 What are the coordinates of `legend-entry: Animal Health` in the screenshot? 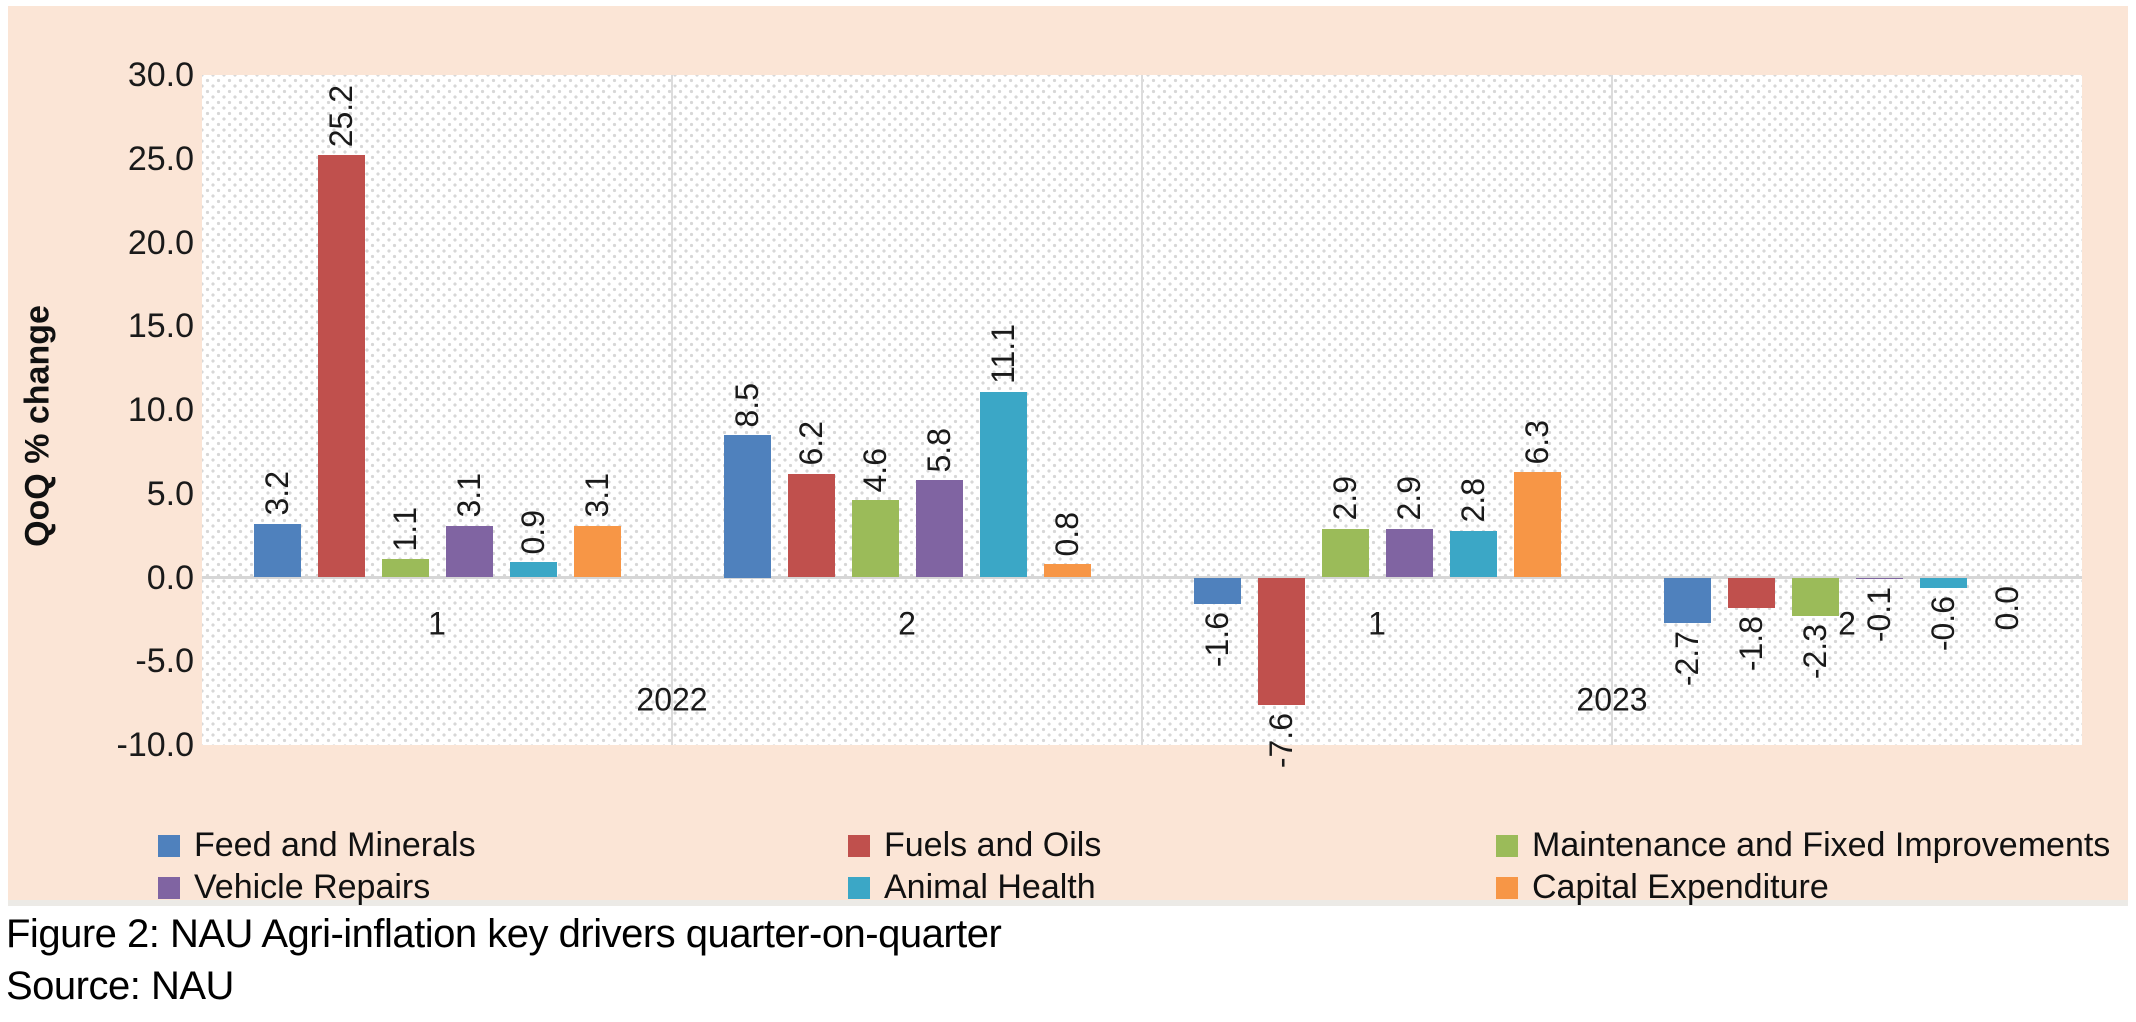 It's located at (972, 887).